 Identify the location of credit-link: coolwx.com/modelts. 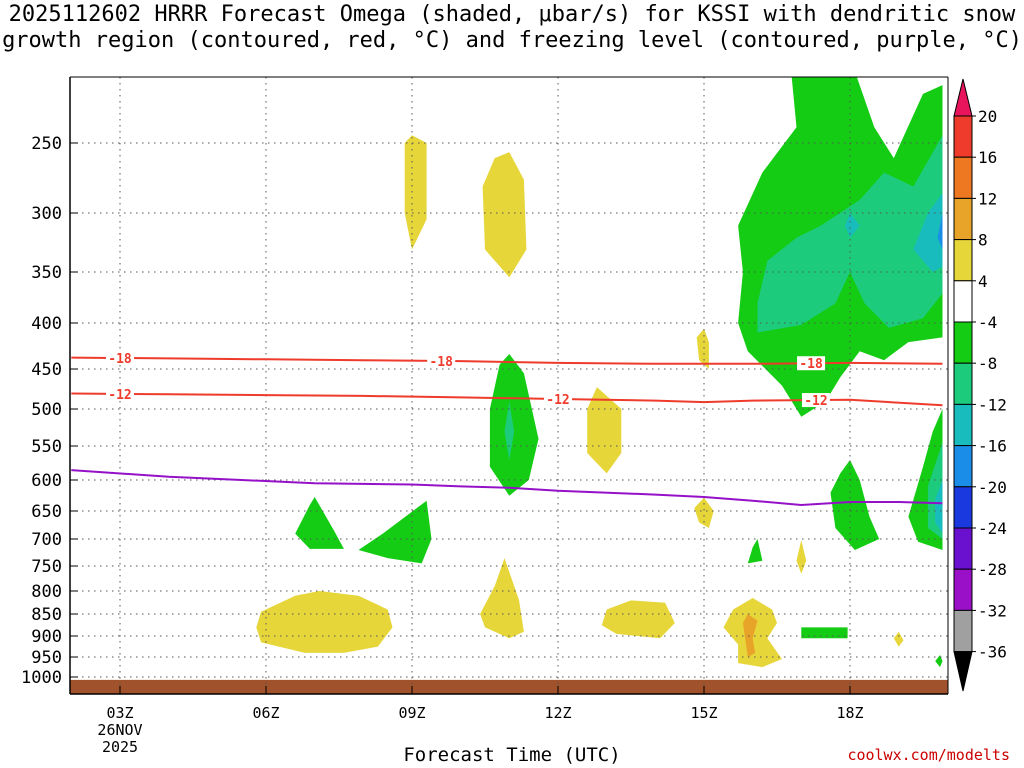
(928, 755).